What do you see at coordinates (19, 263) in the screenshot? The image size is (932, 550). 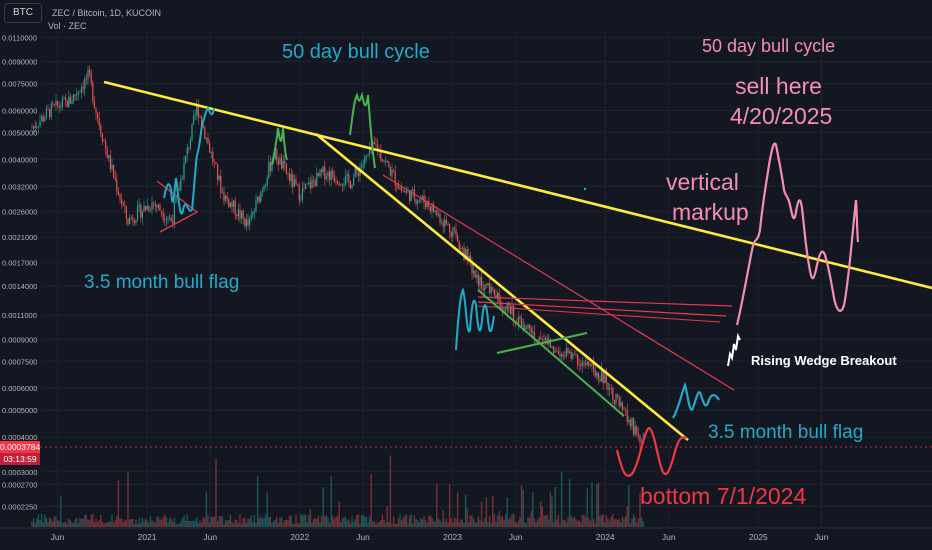 I see `price-tick-label: 0.0017000` at bounding box center [19, 263].